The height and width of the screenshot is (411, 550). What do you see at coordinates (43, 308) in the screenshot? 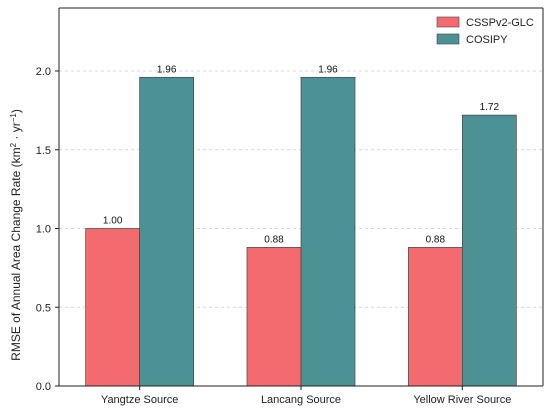
I see `y-tick-label: 0.5` at bounding box center [43, 308].